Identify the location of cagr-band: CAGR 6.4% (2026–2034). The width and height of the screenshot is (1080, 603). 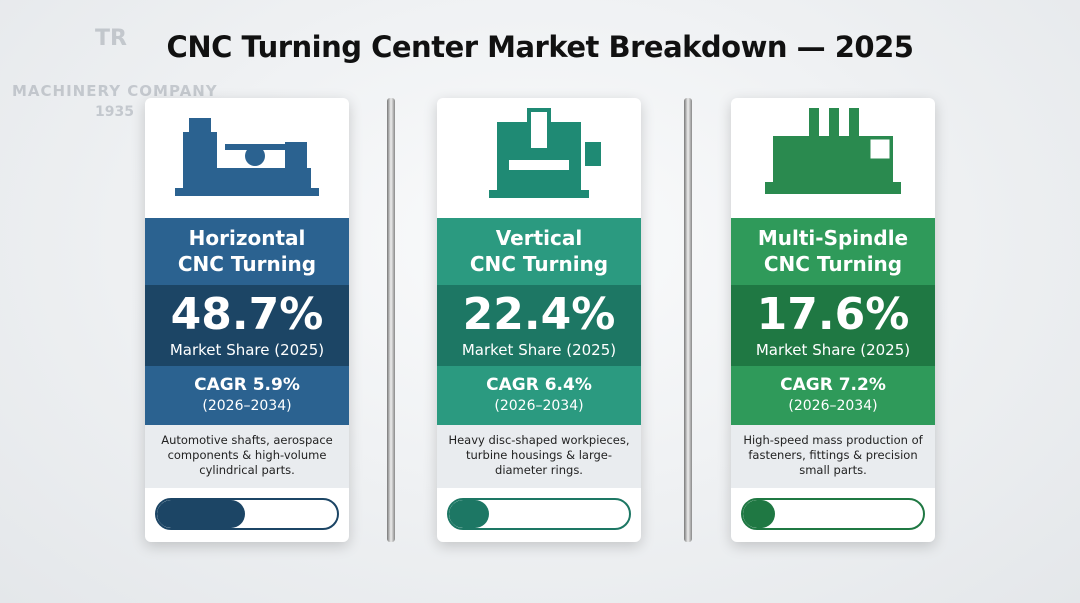
(539, 395).